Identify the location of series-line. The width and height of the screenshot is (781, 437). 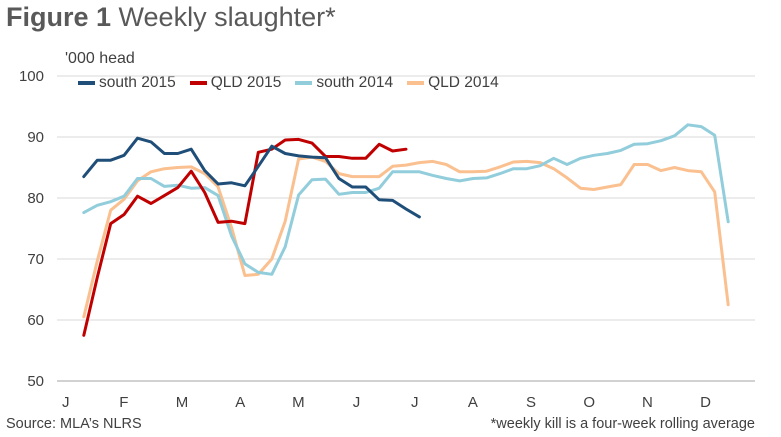
(251, 177).